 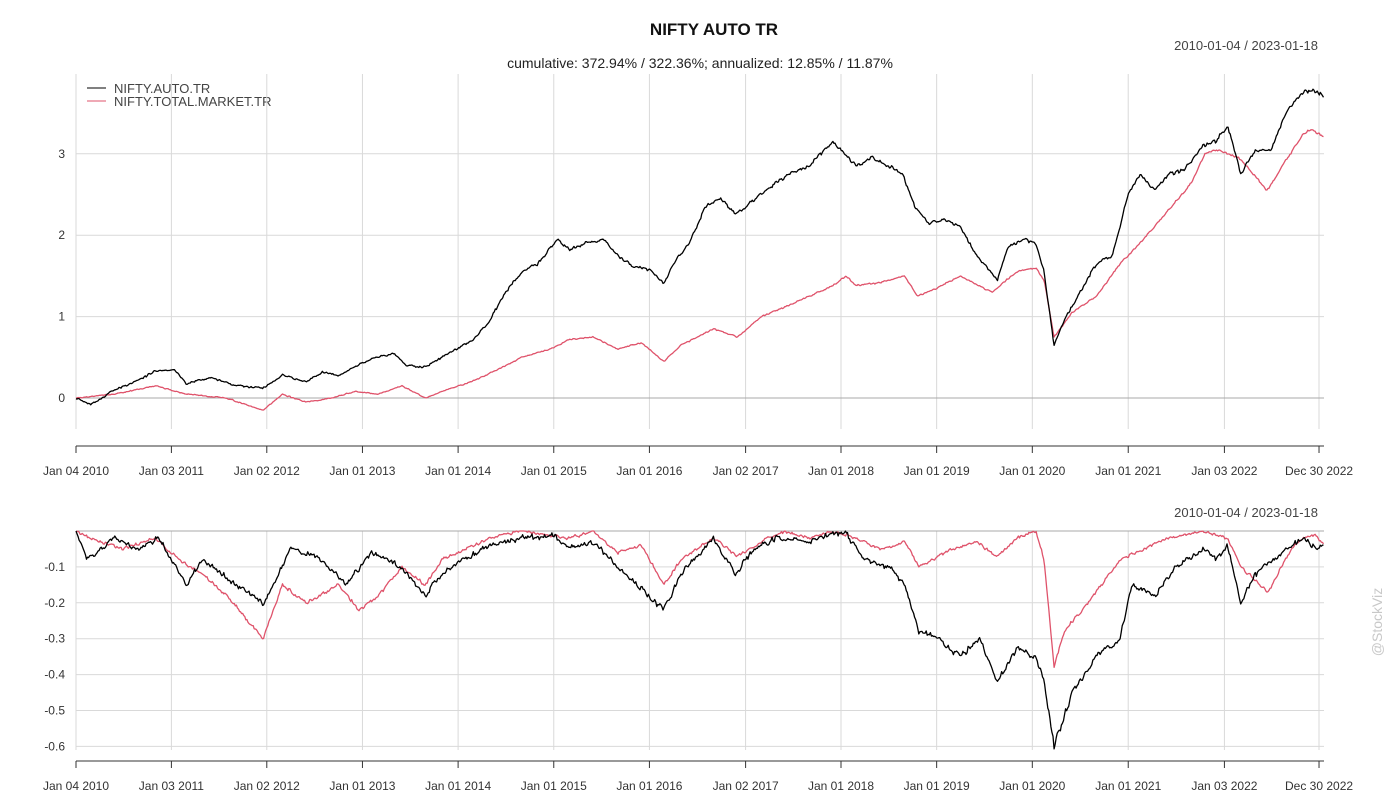 I want to click on date-range-bottom: 2010-01-04 / 2023-01-18, so click(x=1246, y=512).